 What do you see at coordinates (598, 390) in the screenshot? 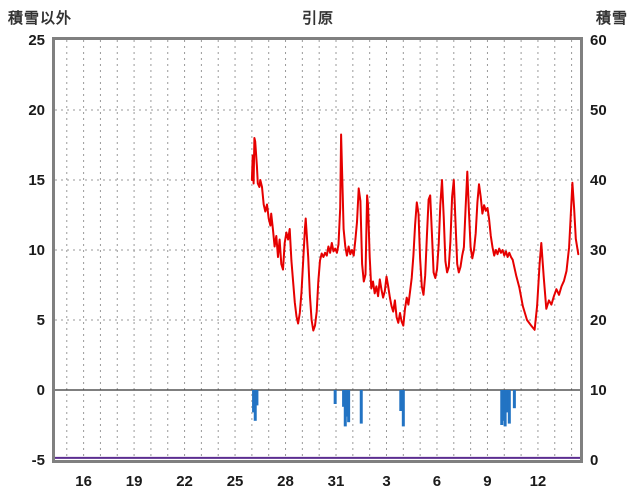
I see `y-axis-right-tick-label: 10` at bounding box center [598, 390].